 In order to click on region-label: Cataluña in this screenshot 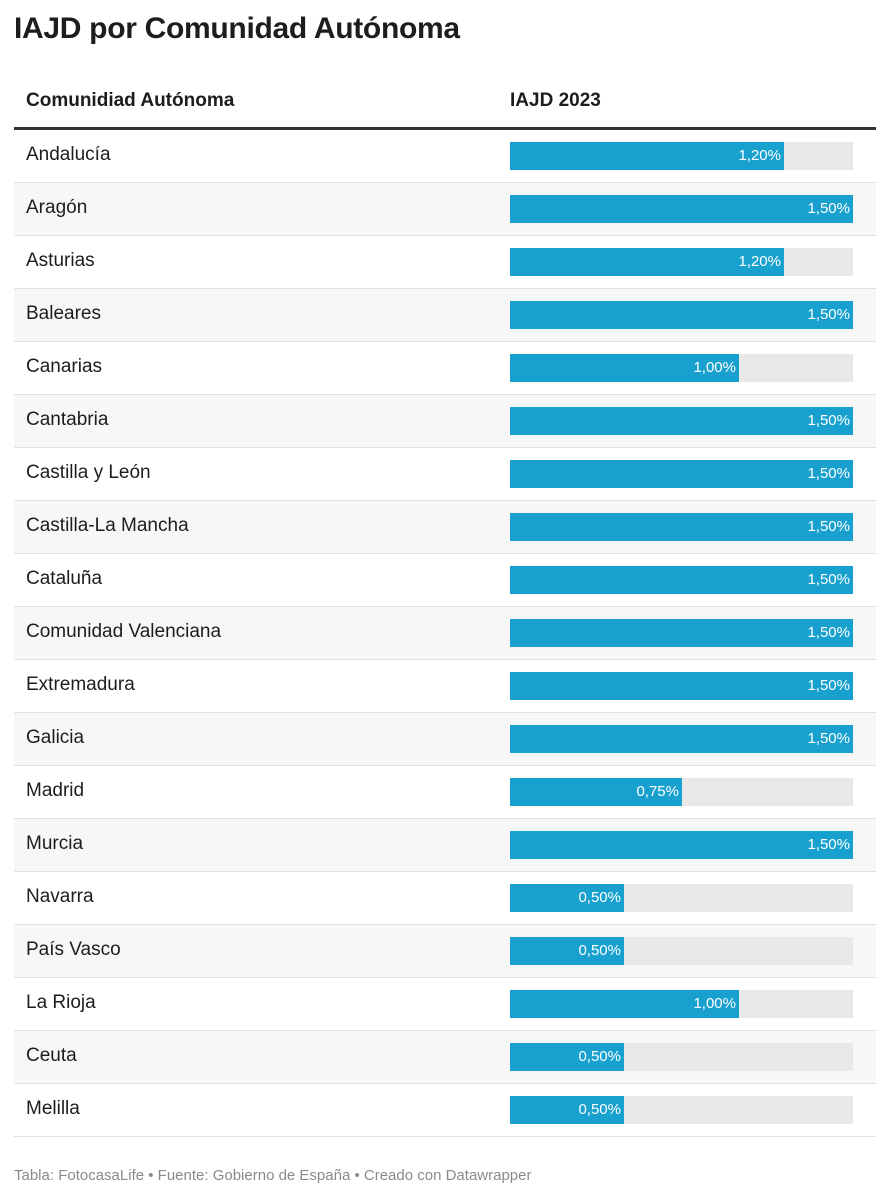, I will do `click(64, 578)`.